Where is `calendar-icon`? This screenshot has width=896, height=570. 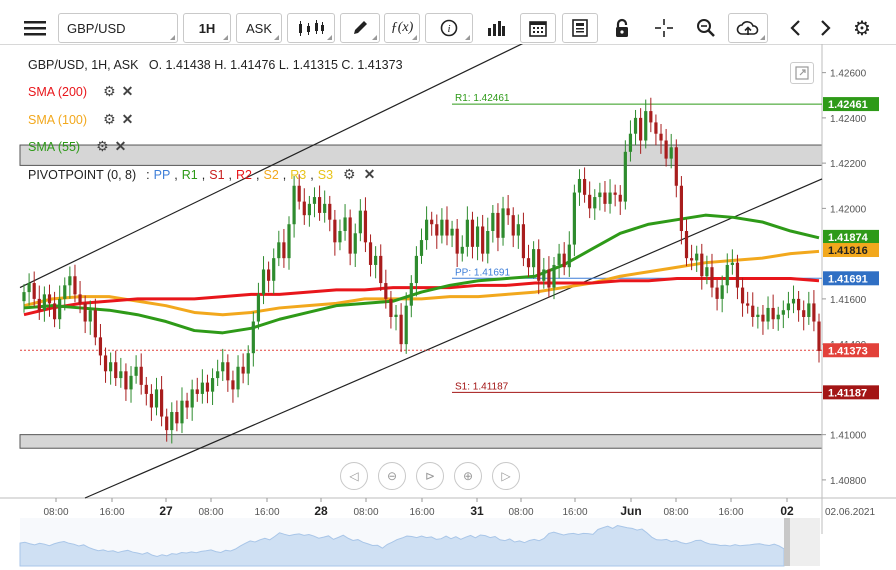 calendar-icon is located at coordinates (538, 28).